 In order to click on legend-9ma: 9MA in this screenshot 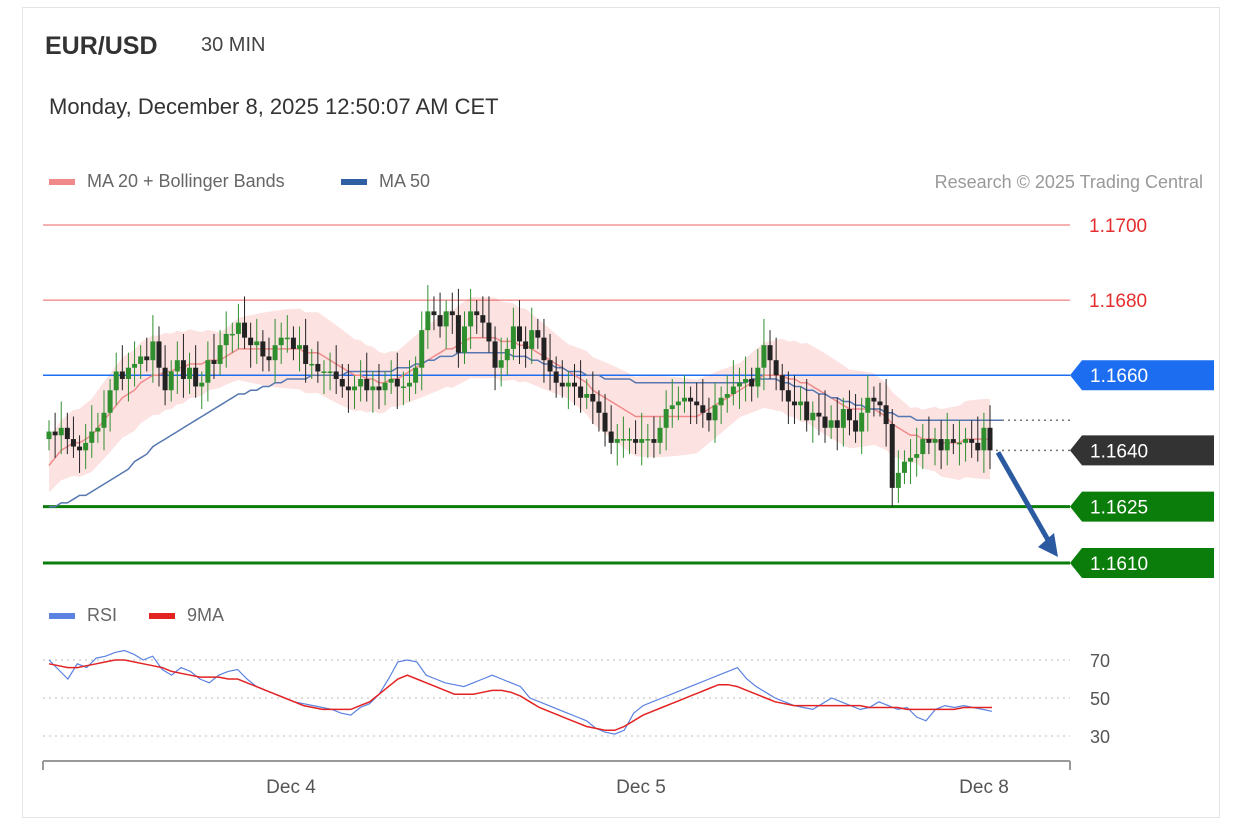, I will do `click(186, 615)`.